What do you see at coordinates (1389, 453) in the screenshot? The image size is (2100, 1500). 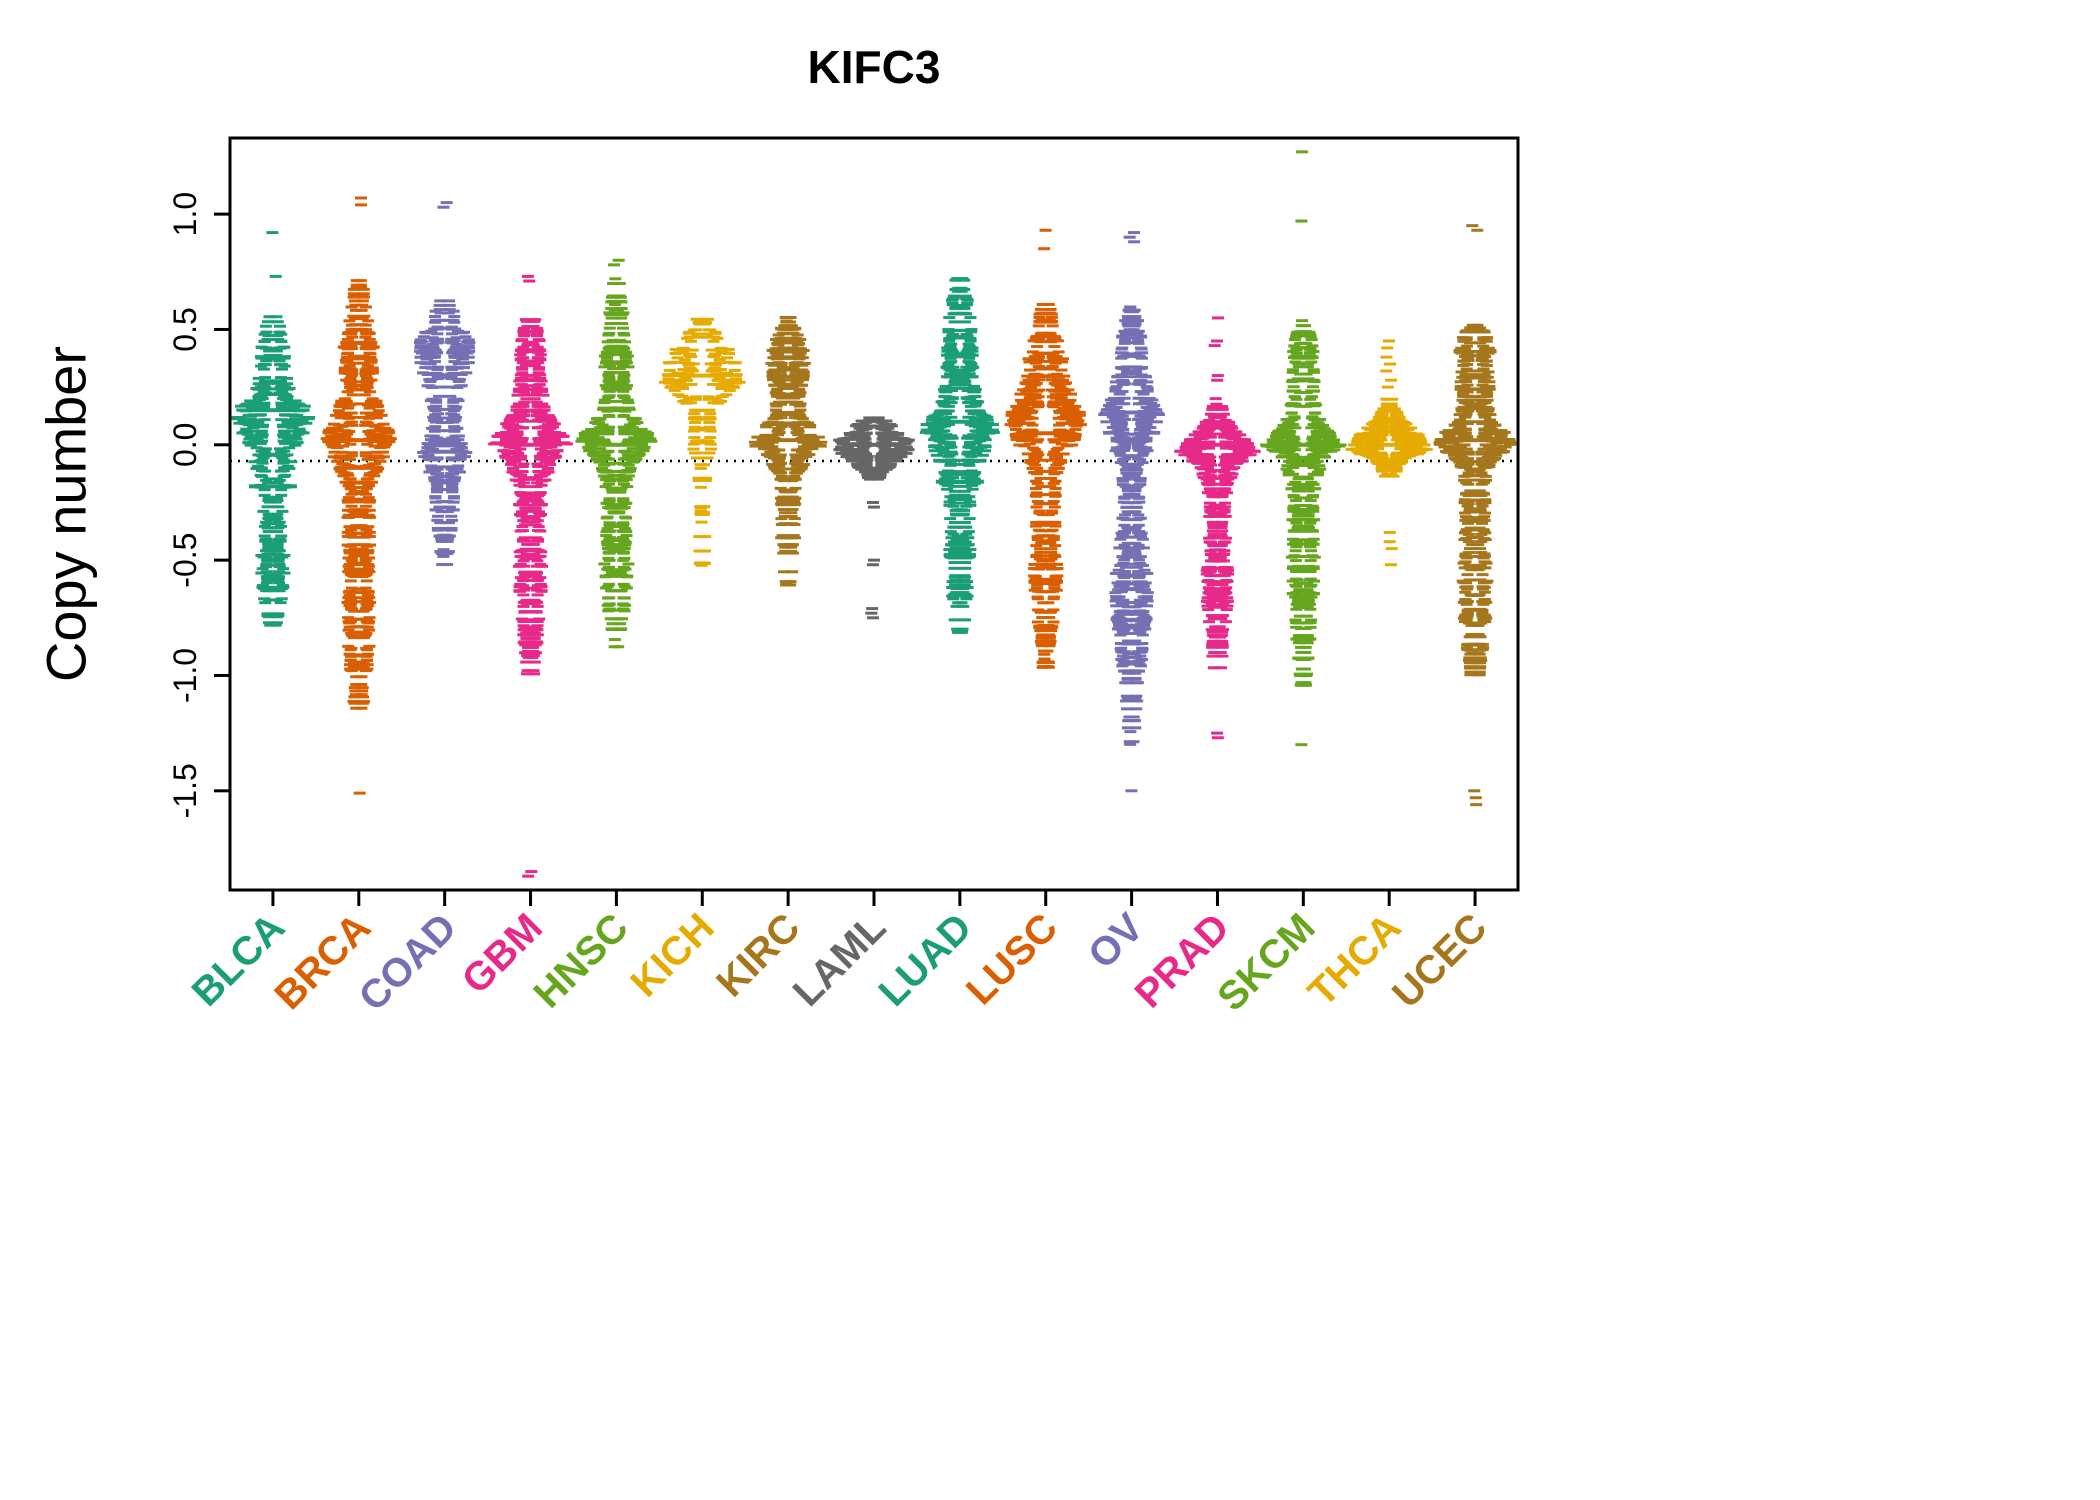 I see `violin-THCA` at bounding box center [1389, 453].